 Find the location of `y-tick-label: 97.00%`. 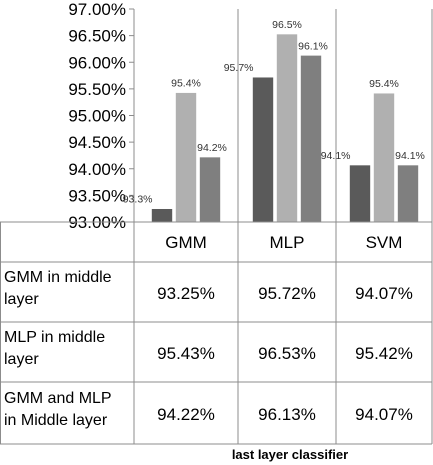

y-tick-label: 97.00% is located at coordinates (97, 9).